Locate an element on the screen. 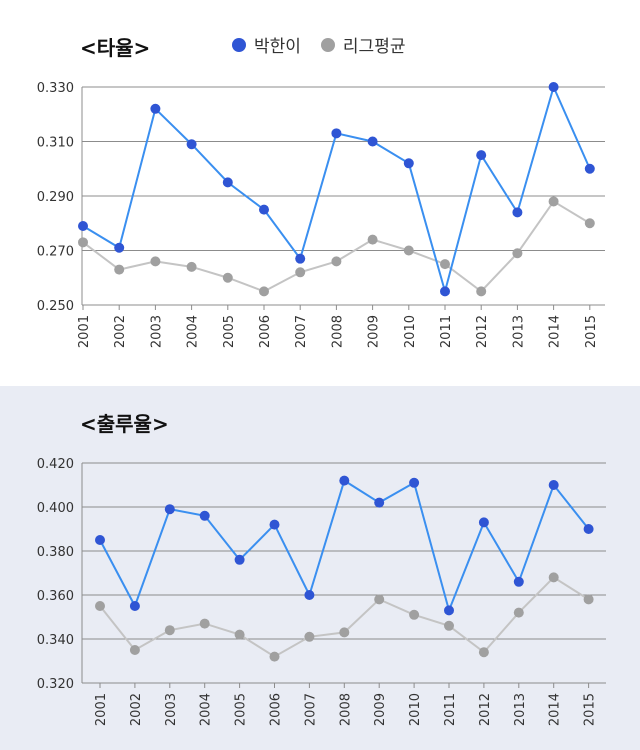  avg-y-tick-label: 0.270 is located at coordinates (55, 252).